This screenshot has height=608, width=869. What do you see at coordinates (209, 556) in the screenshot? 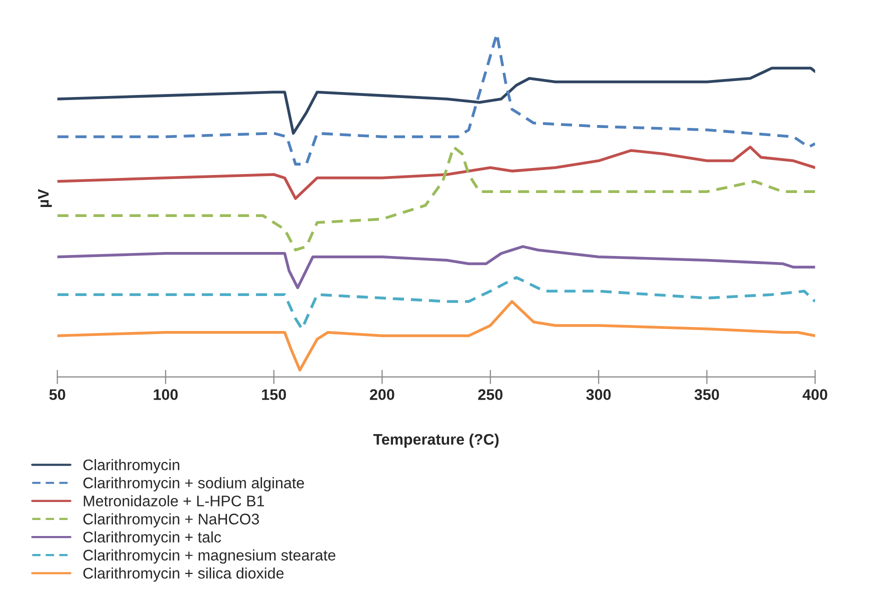
I see `legend-label: Clarithromycin + magnesium stearate` at bounding box center [209, 556].